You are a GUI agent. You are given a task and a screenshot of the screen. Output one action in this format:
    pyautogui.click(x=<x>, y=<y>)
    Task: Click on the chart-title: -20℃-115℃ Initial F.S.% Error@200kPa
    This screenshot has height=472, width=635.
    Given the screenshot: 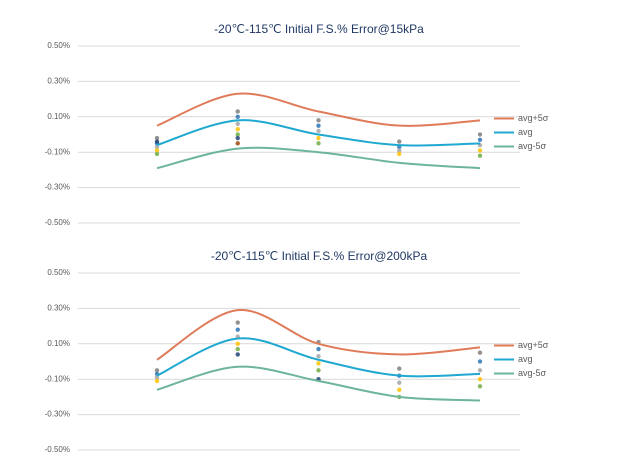 What is the action you would take?
    pyautogui.click(x=319, y=256)
    